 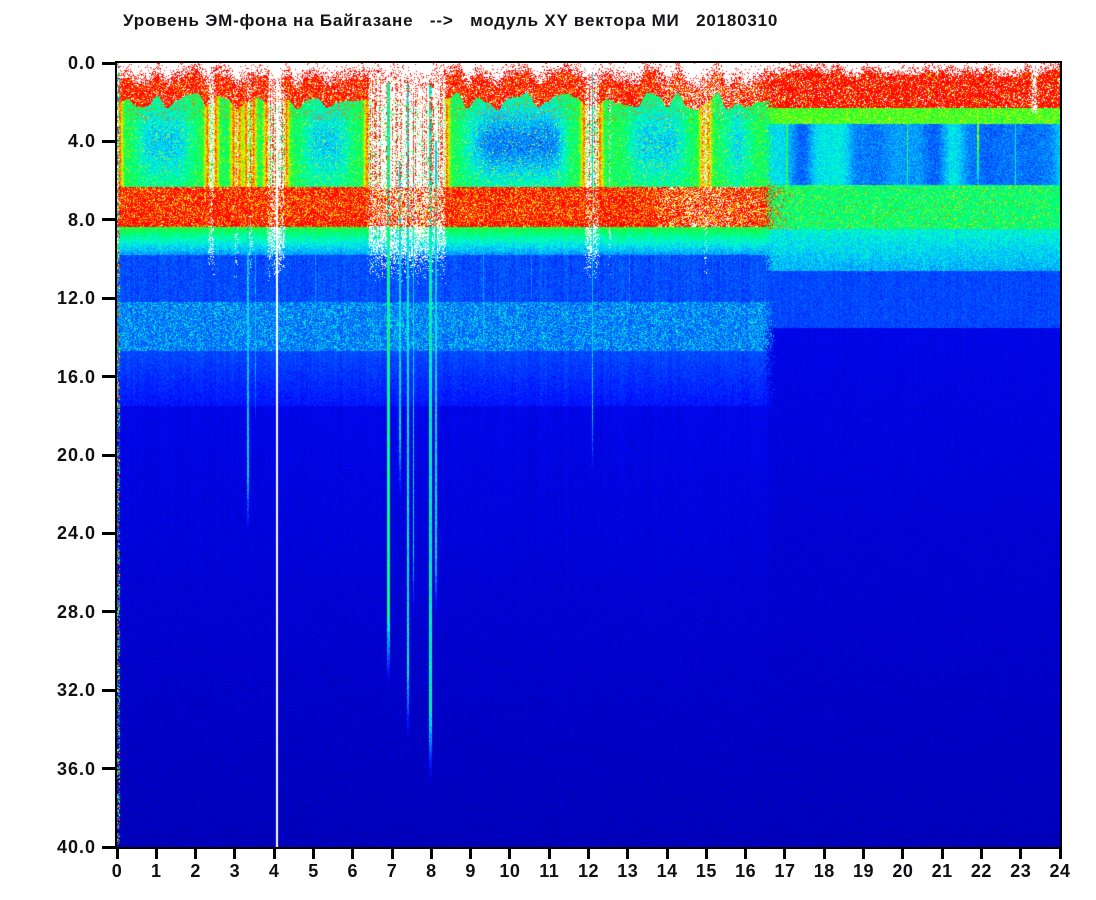 I want to click on x-tick-label: 23, so click(x=1021, y=871).